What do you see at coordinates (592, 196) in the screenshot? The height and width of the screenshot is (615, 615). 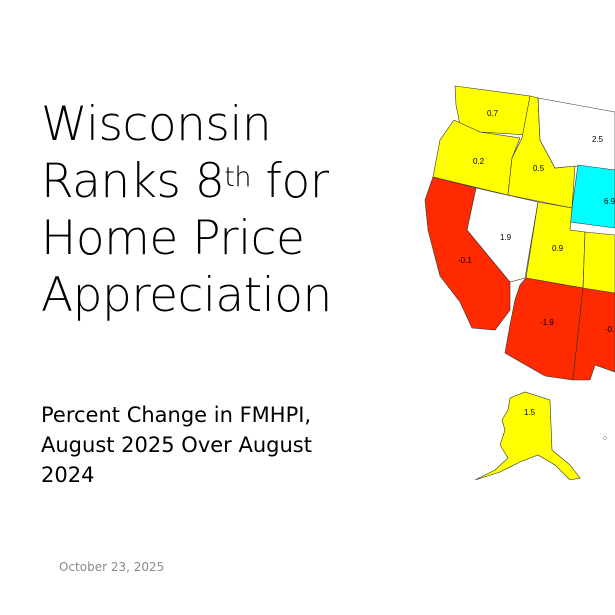 I see `state-wy` at bounding box center [592, 196].